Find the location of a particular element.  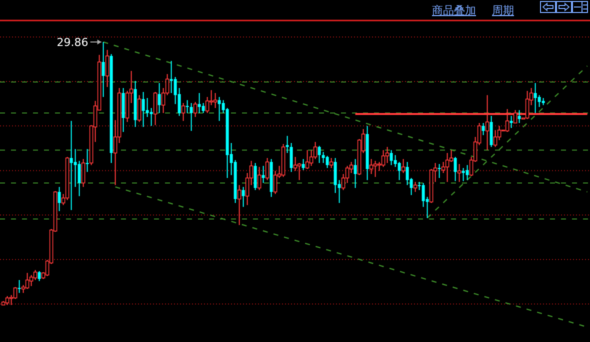

annotation: 29.86 is located at coordinates (72, 42).